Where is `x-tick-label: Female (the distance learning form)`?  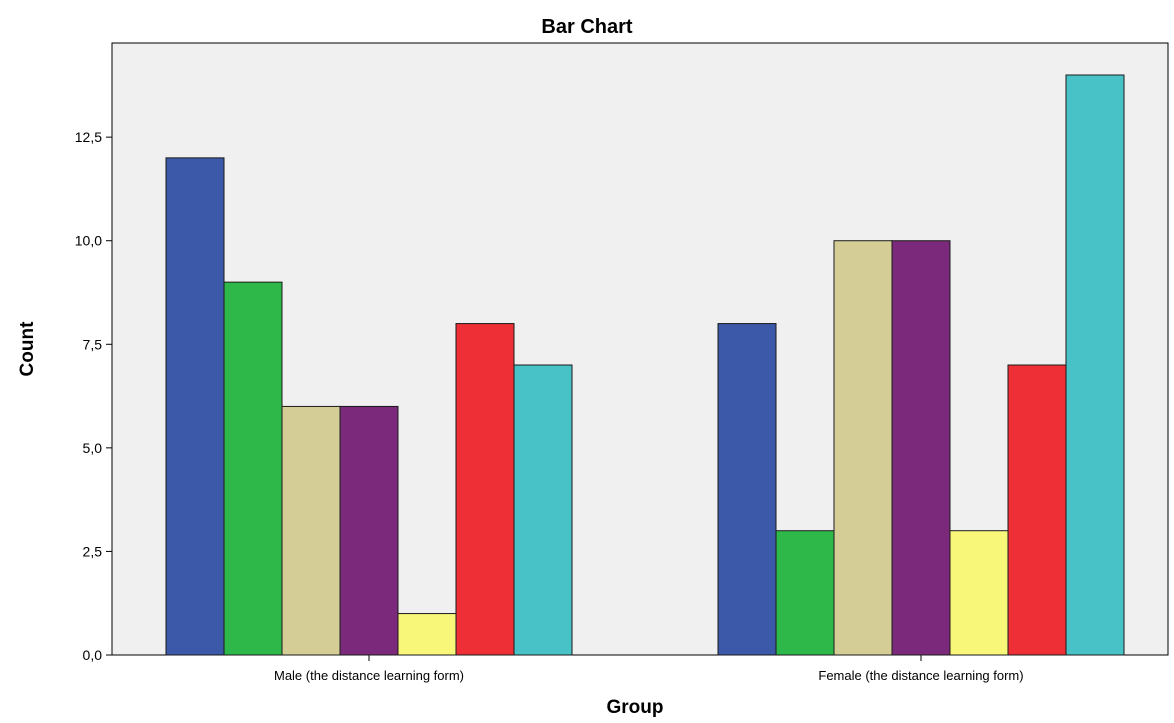
x-tick-label: Female (the distance learning form) is located at coordinates (920, 675).